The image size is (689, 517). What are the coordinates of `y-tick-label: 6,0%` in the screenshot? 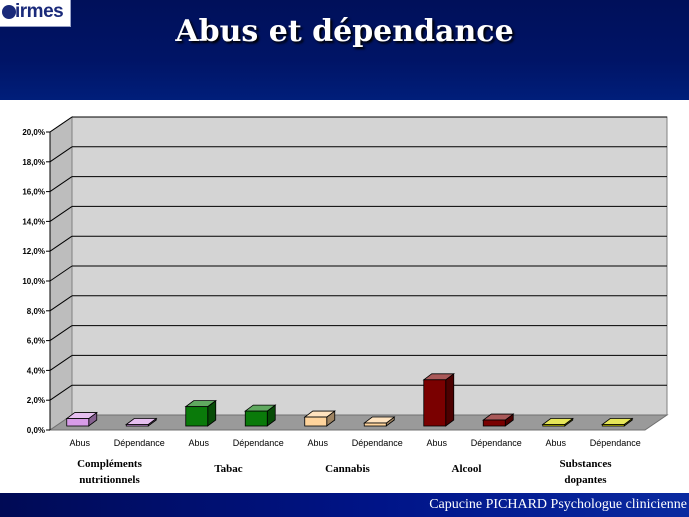 It's located at (36, 341).